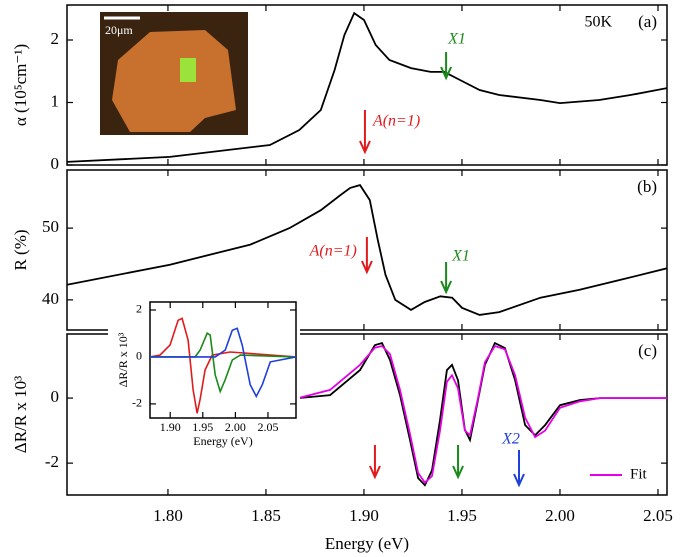  Describe the element at coordinates (119, 30) in the screenshot. I see `scale-label: 20μm` at that location.